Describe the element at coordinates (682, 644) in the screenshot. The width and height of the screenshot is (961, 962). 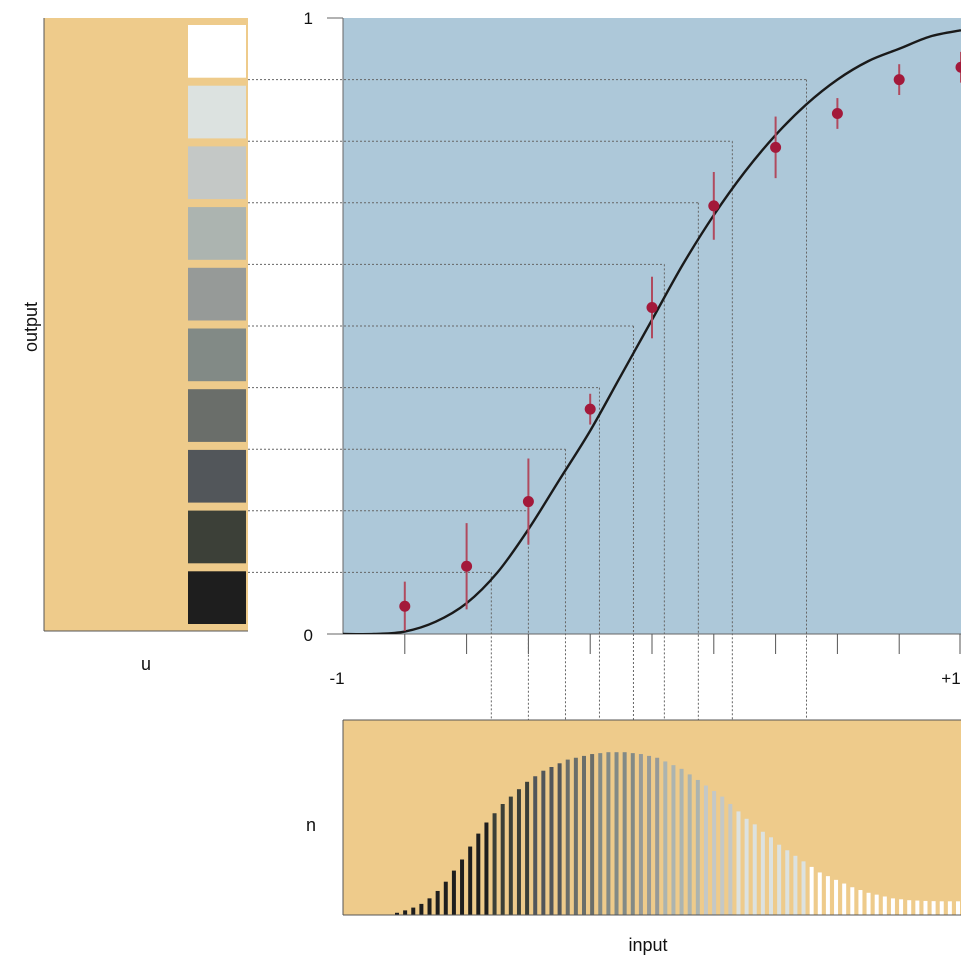
I see `x-axis-ticks` at that location.